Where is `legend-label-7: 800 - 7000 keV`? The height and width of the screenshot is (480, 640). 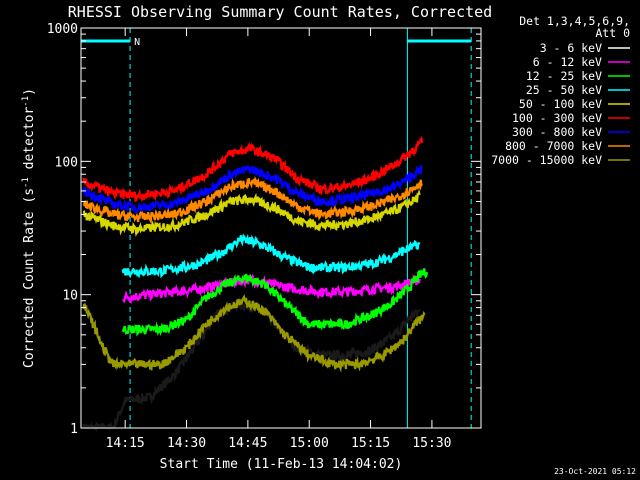 legend-label-7: 800 - 7000 keV is located at coordinates (553, 146).